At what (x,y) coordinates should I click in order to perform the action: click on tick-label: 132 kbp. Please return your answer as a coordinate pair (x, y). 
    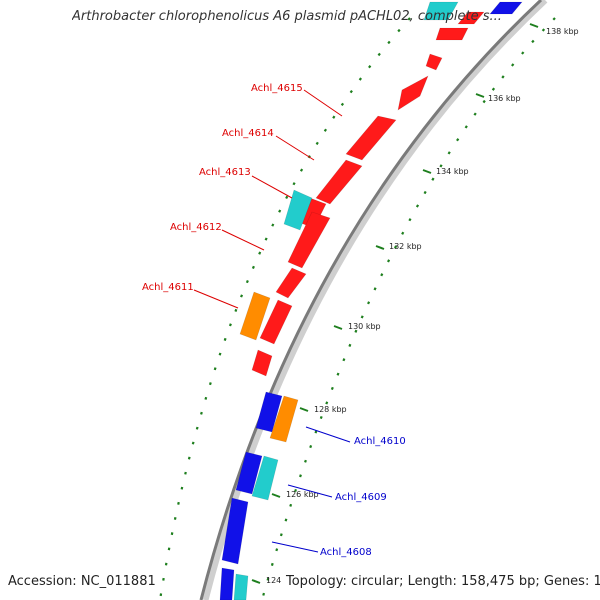
    Looking at the image, I should click on (405, 246).